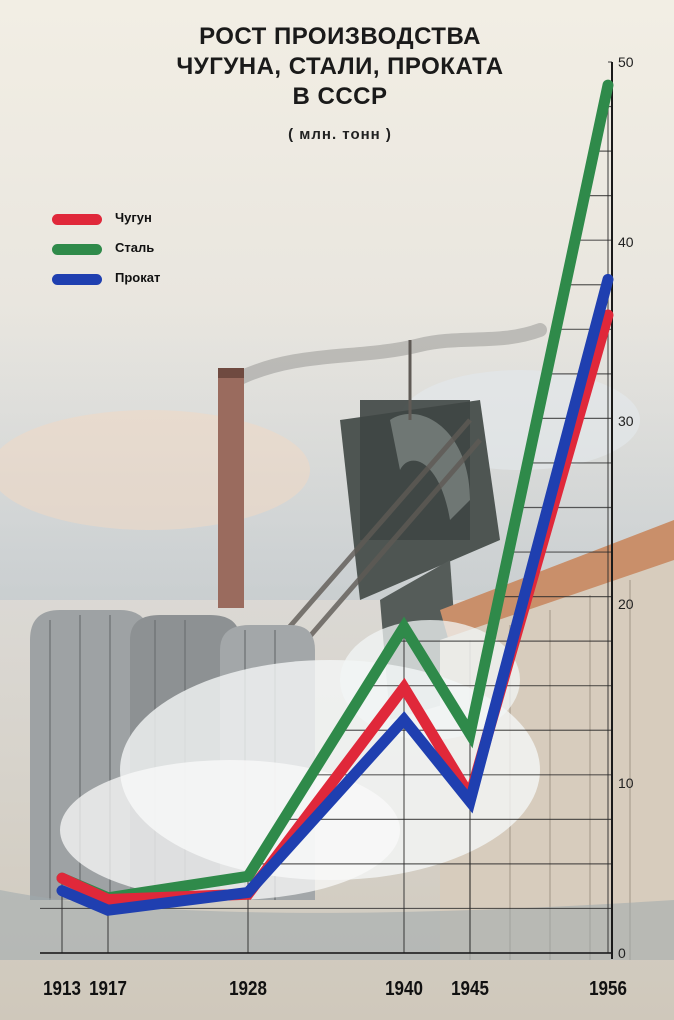  I want to click on chart-legend: Чугун Сталь Прокат, so click(122, 253).